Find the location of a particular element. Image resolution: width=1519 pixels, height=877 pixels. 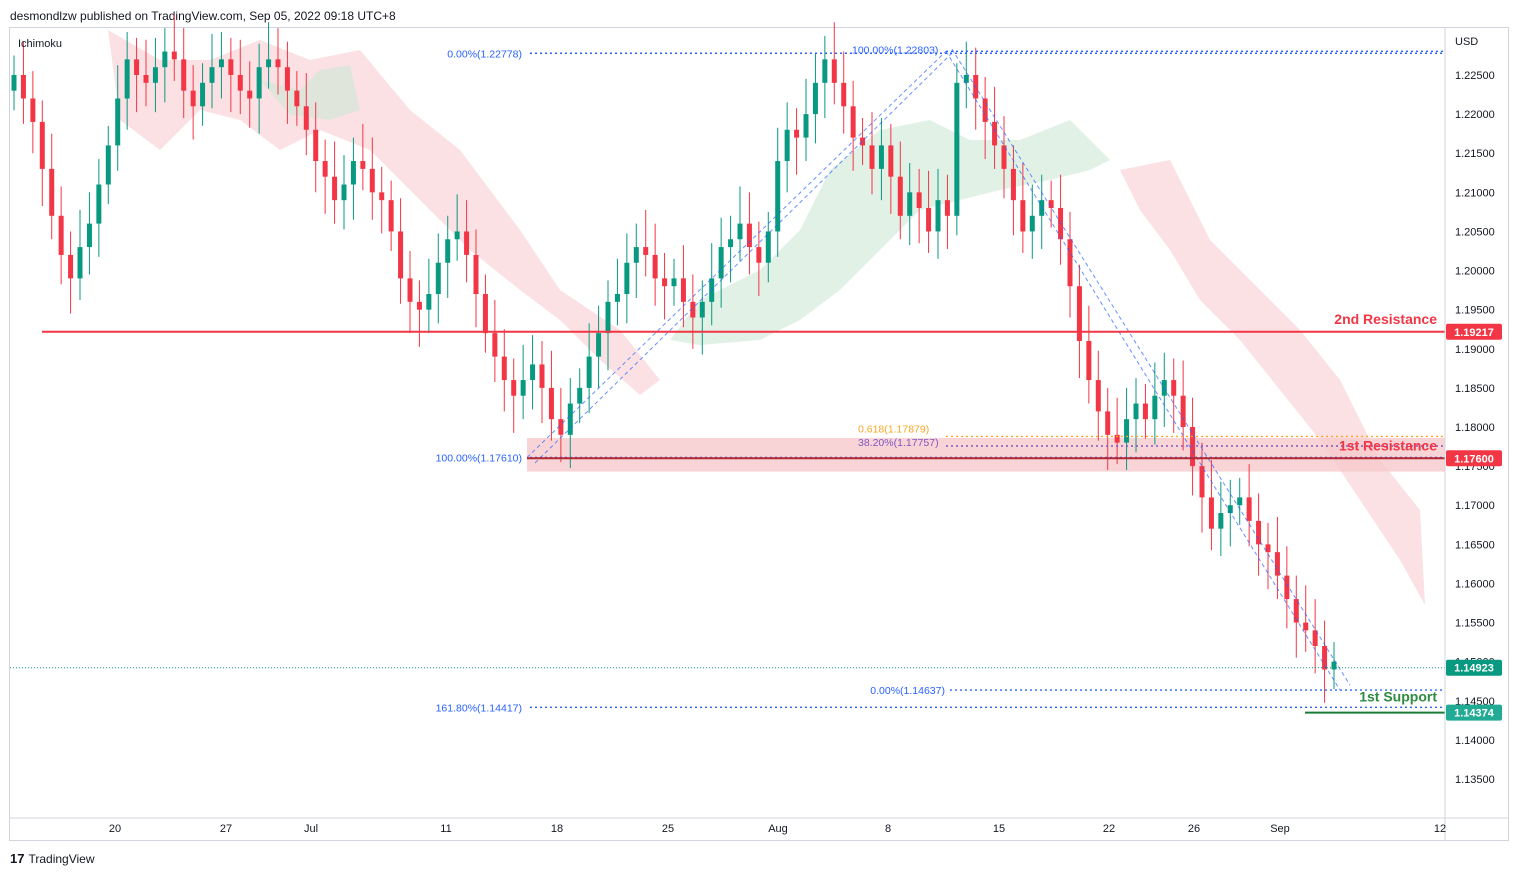

fib-level-label: 100.00%(1.22803) is located at coordinates (895, 50).